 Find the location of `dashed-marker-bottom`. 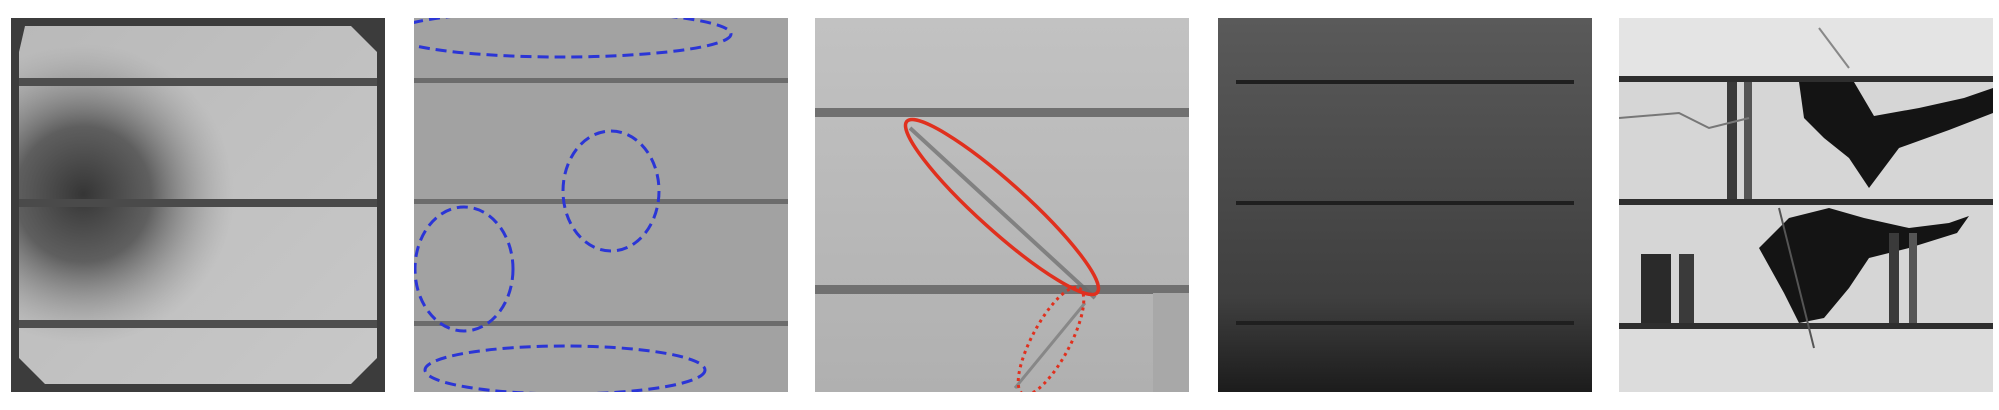

dashed-marker-bottom is located at coordinates (565, 368).